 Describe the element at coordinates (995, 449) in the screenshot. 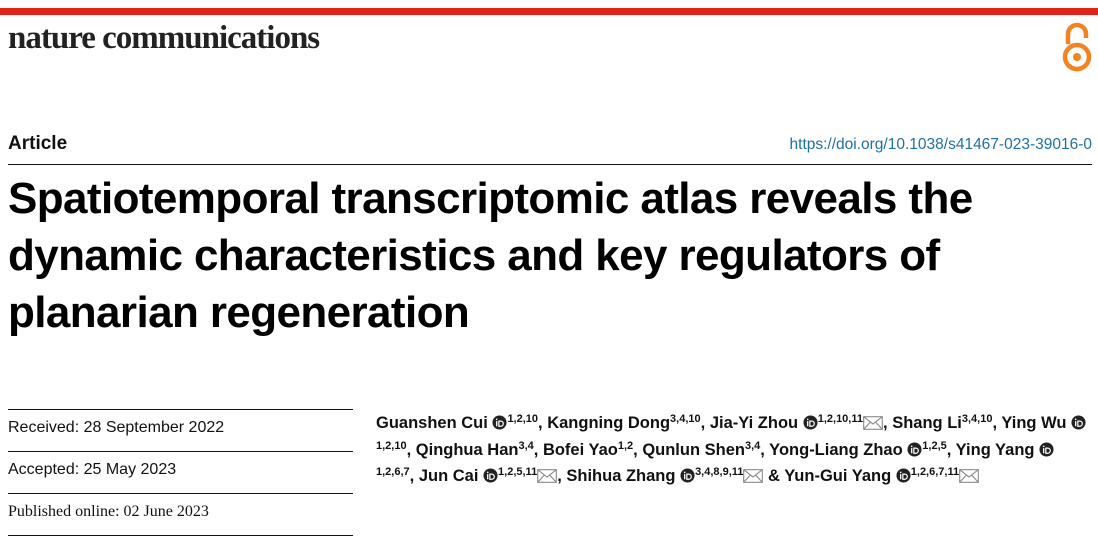

I see `author-name: Ying Yang` at that location.